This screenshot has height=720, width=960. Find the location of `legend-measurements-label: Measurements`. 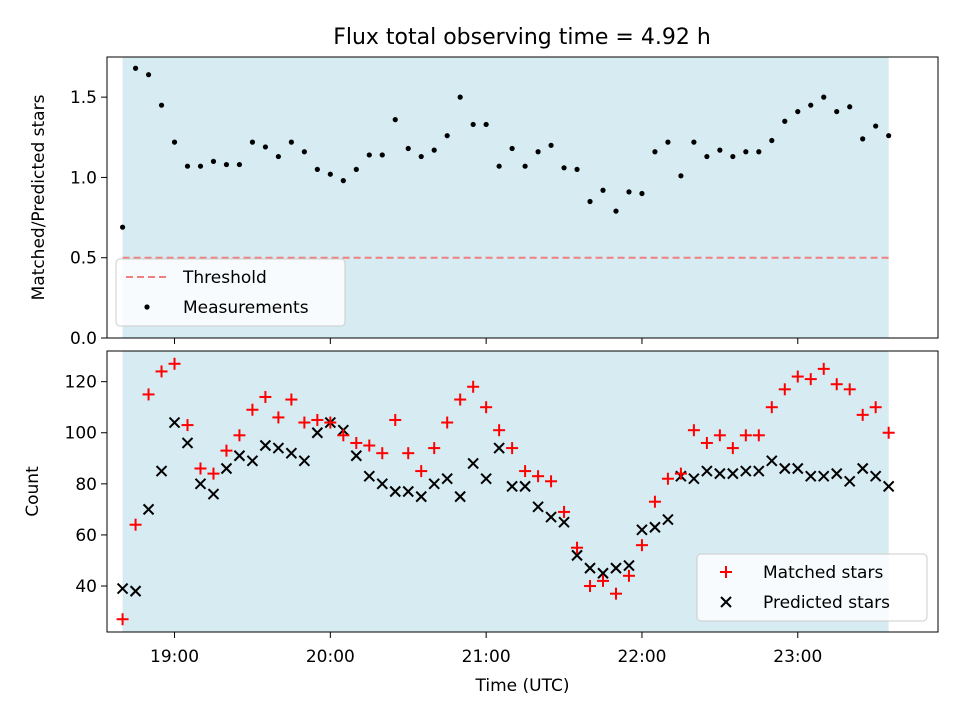

legend-measurements-label: Measurements is located at coordinates (246, 308).